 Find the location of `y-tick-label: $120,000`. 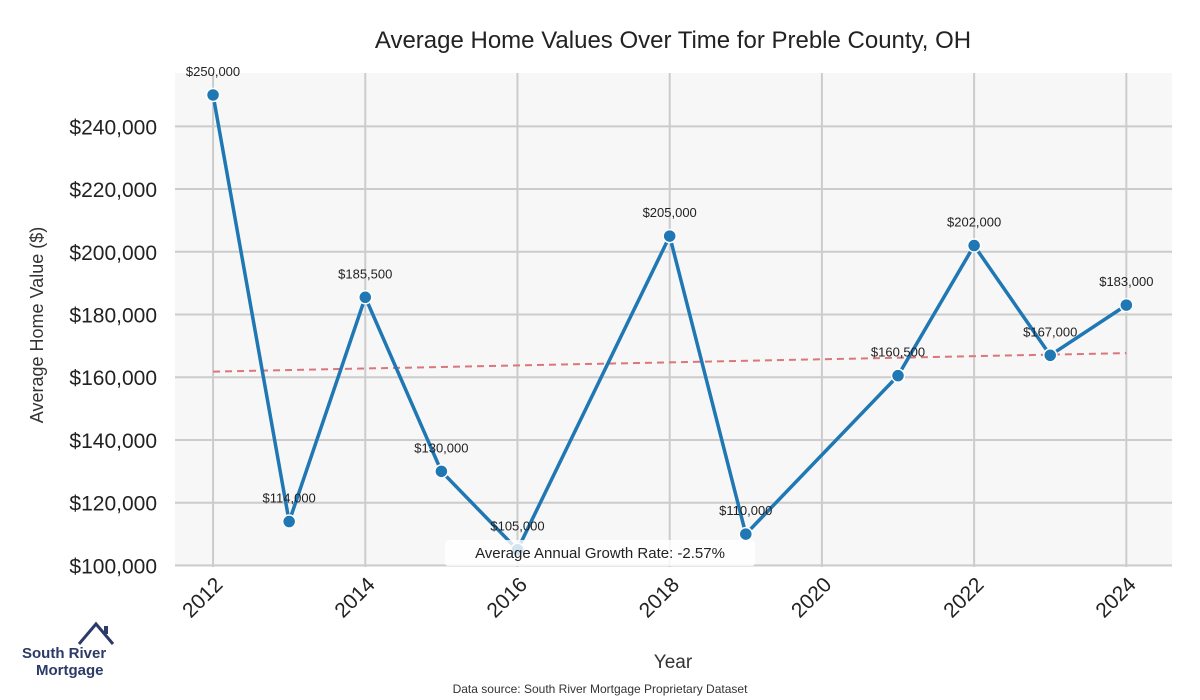

y-tick-label: $120,000 is located at coordinates (113, 504).